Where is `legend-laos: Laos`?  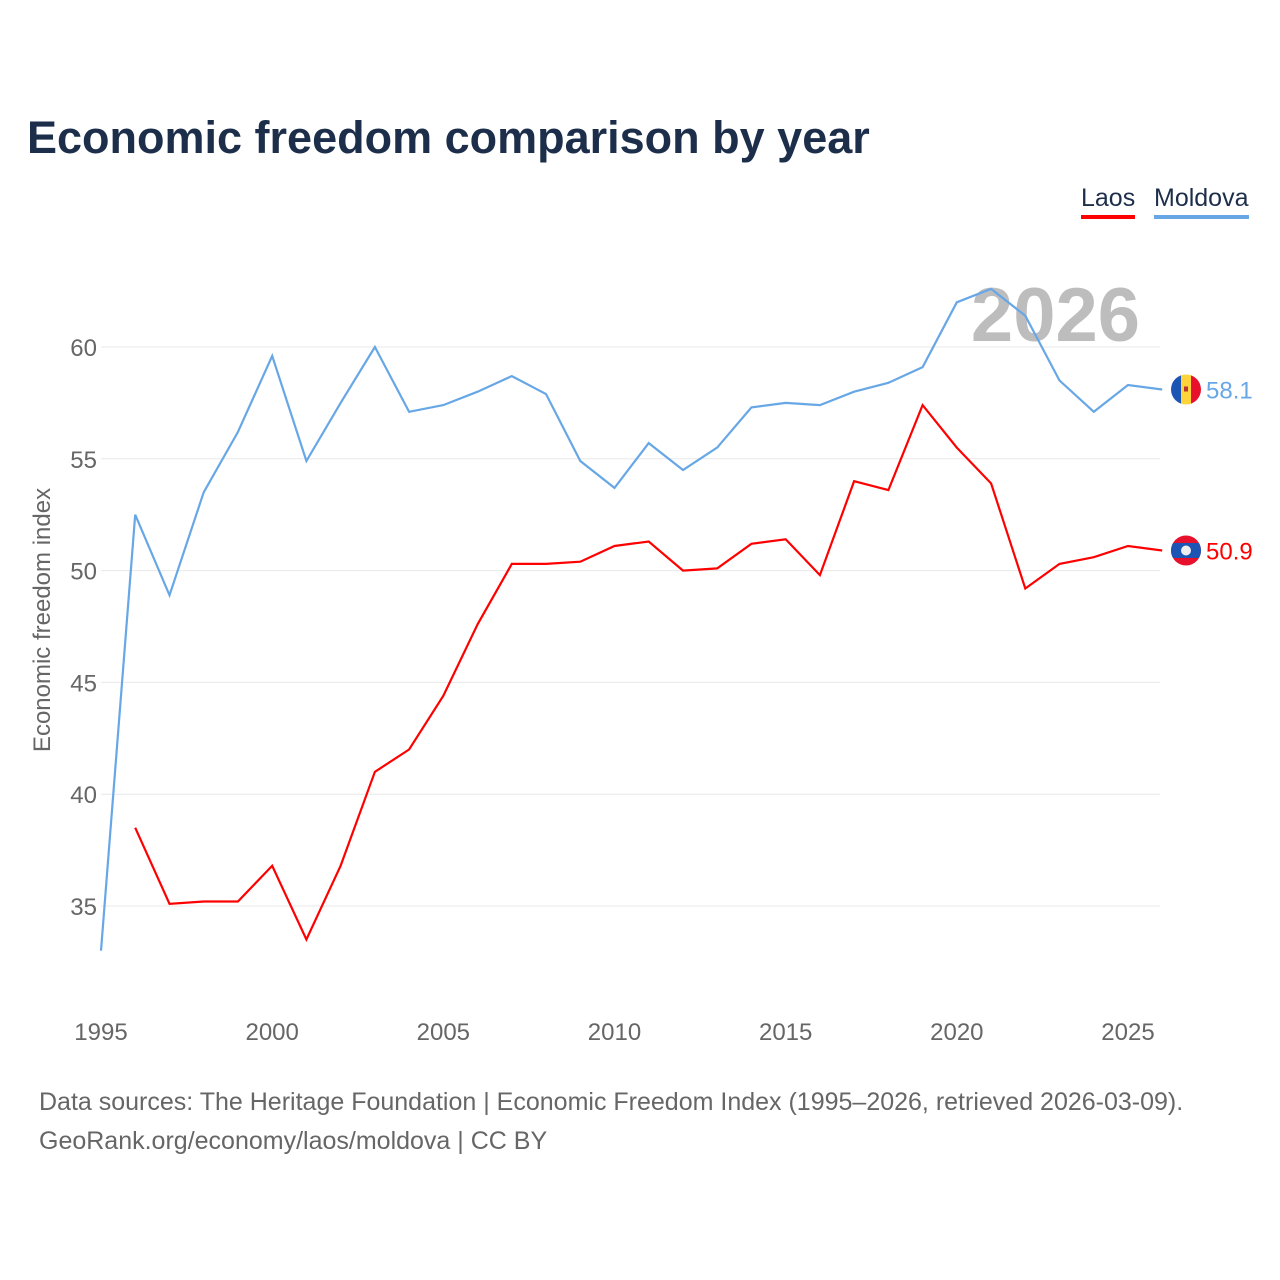 legend-laos: Laos is located at coordinates (1108, 201).